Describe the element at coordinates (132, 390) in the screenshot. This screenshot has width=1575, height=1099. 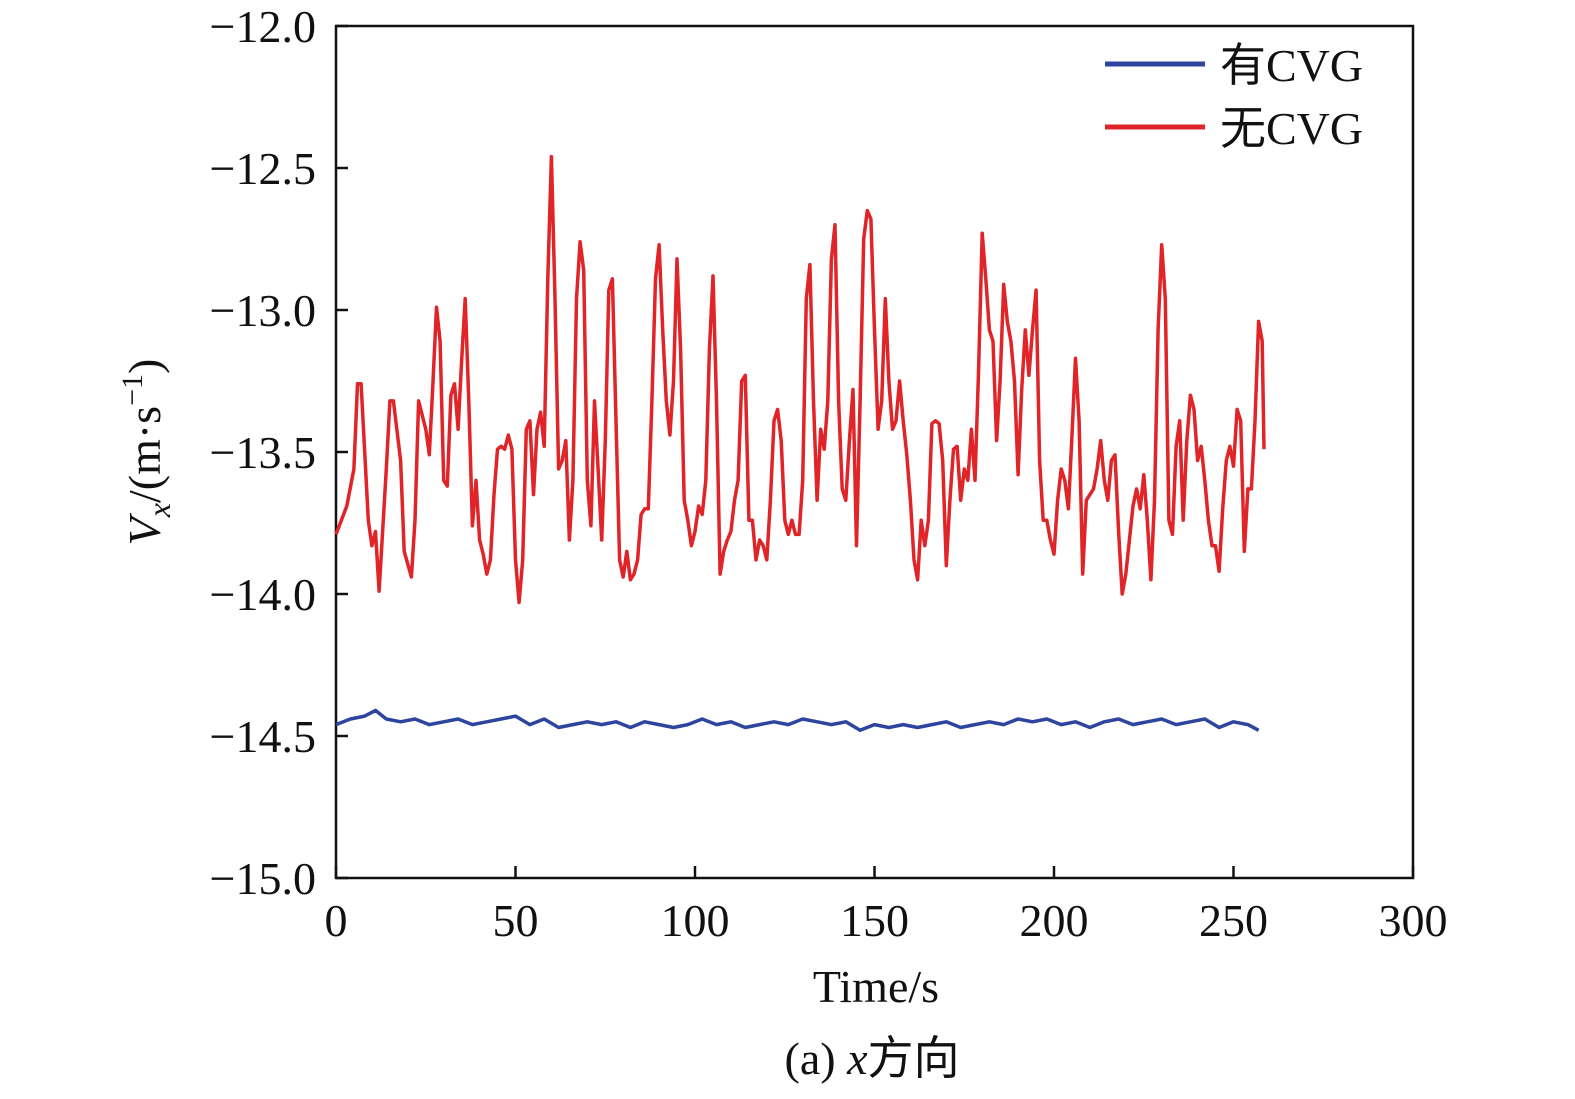
I see `y-label-part: −1` at that location.